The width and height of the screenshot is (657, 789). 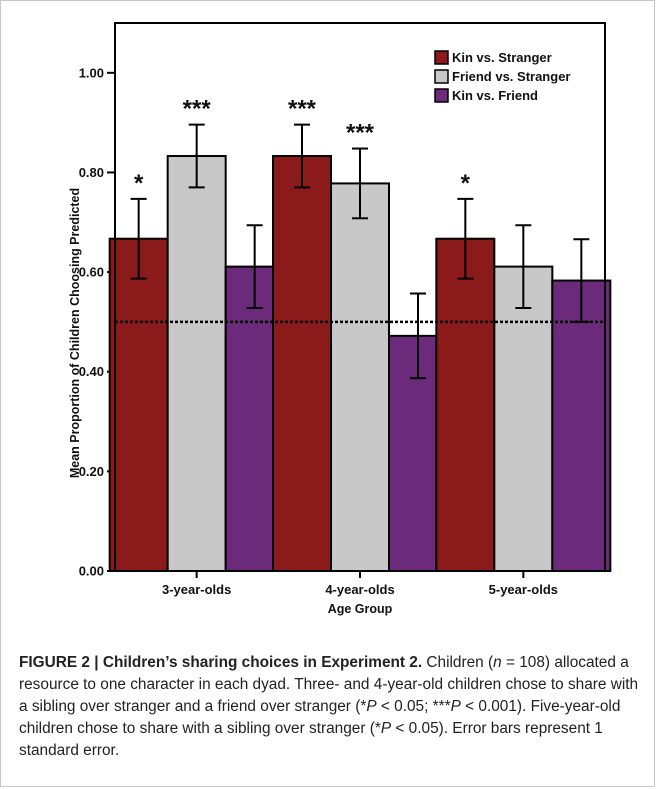 What do you see at coordinates (359, 589) in the screenshot?
I see `x-tick-label: 4-year-olds` at bounding box center [359, 589].